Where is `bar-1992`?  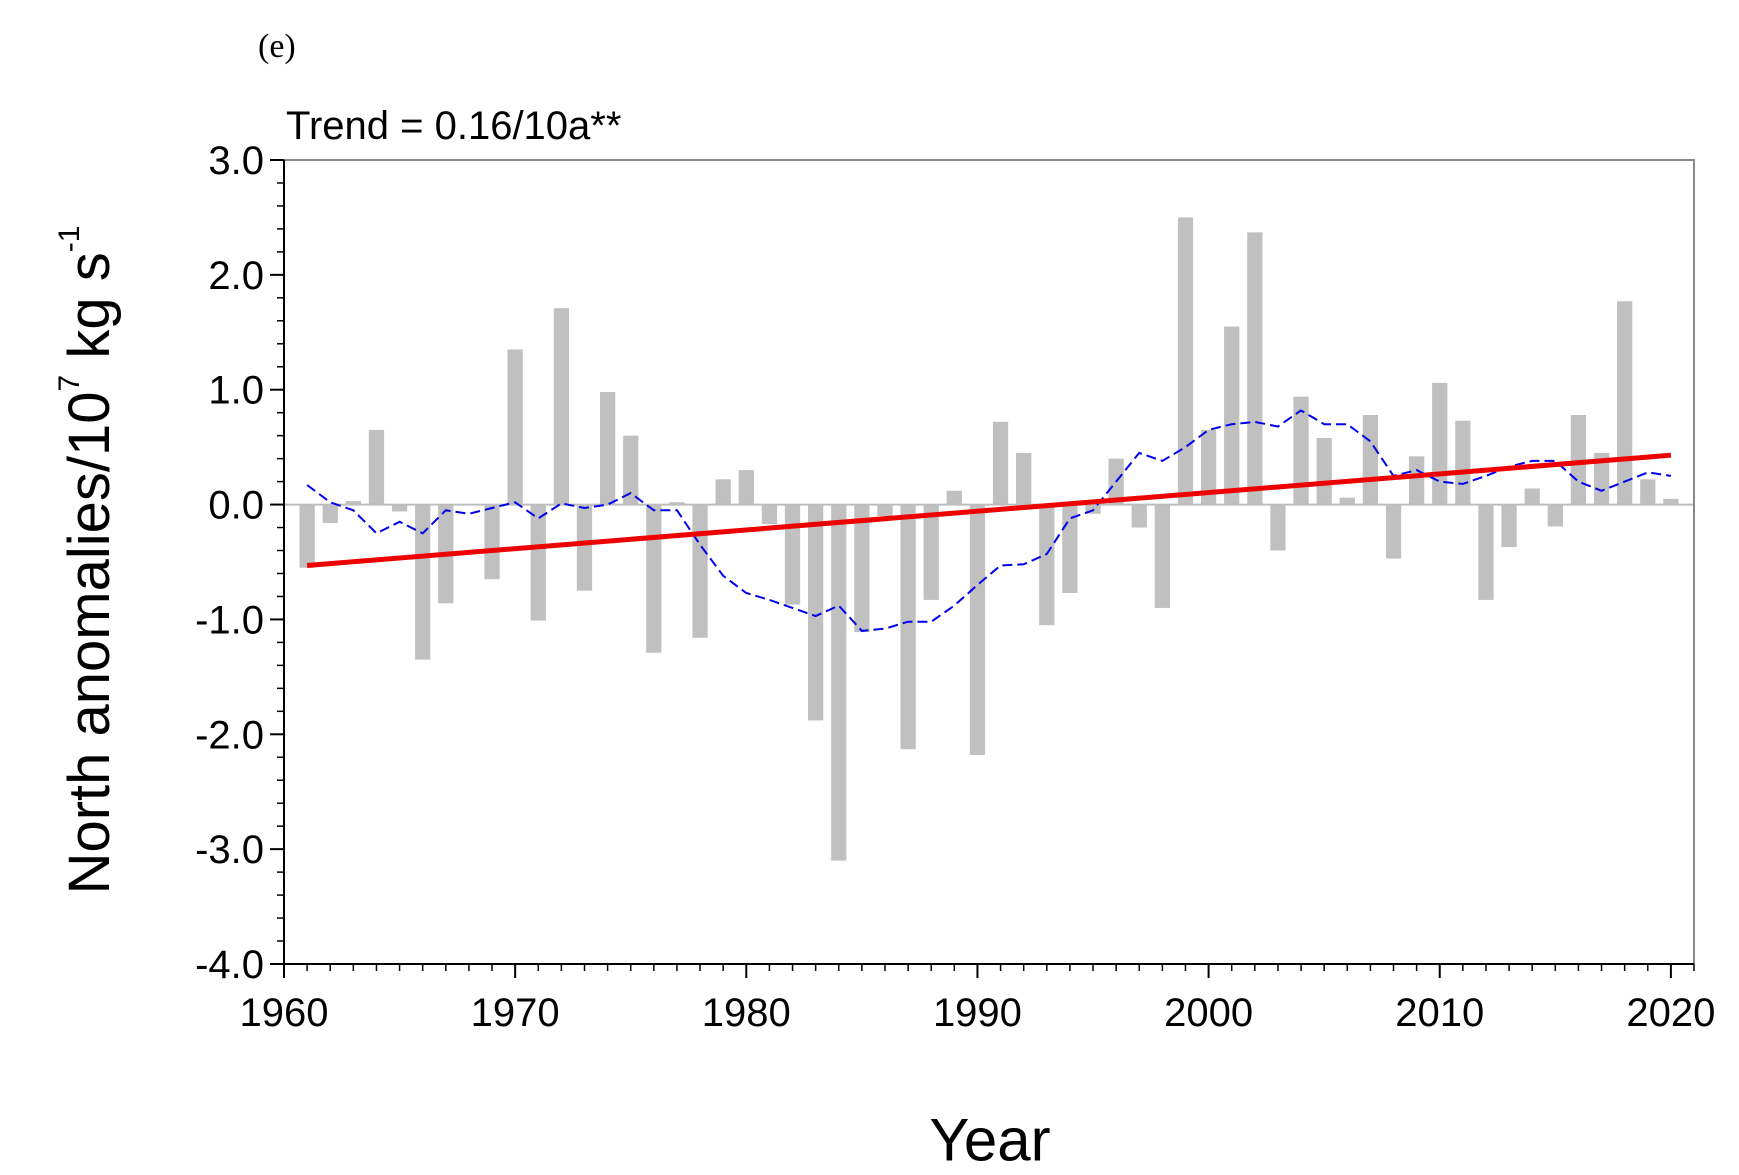
bar-1992 is located at coordinates (1024, 478).